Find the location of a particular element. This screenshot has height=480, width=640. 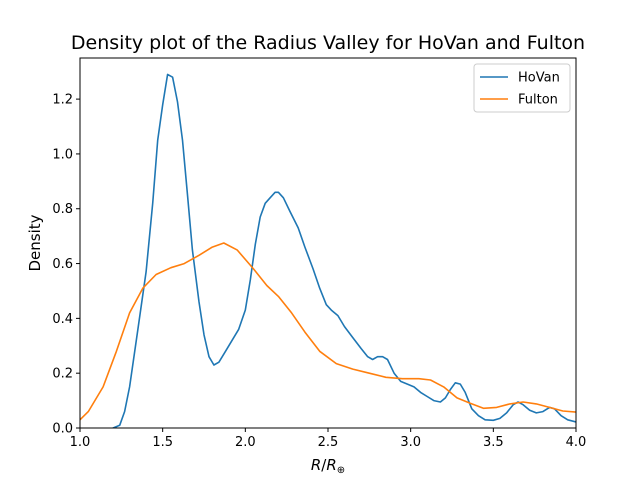

legend-box is located at coordinates (522, 88).